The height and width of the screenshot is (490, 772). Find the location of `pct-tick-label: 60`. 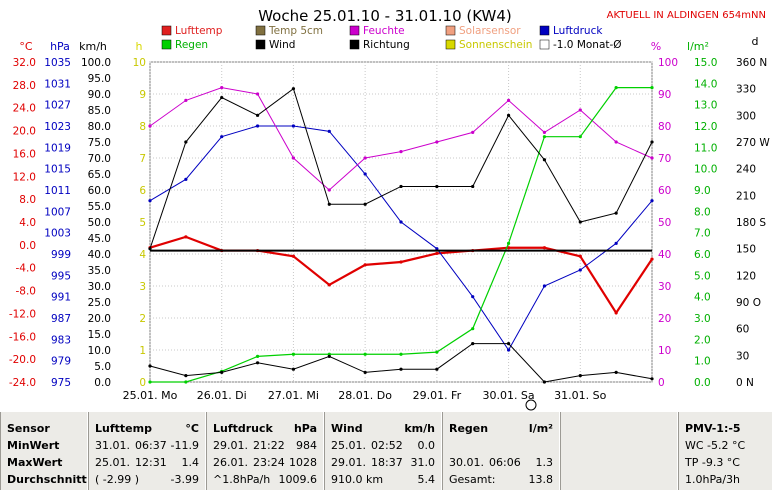

pct-tick-label: 60 is located at coordinates (664, 191).